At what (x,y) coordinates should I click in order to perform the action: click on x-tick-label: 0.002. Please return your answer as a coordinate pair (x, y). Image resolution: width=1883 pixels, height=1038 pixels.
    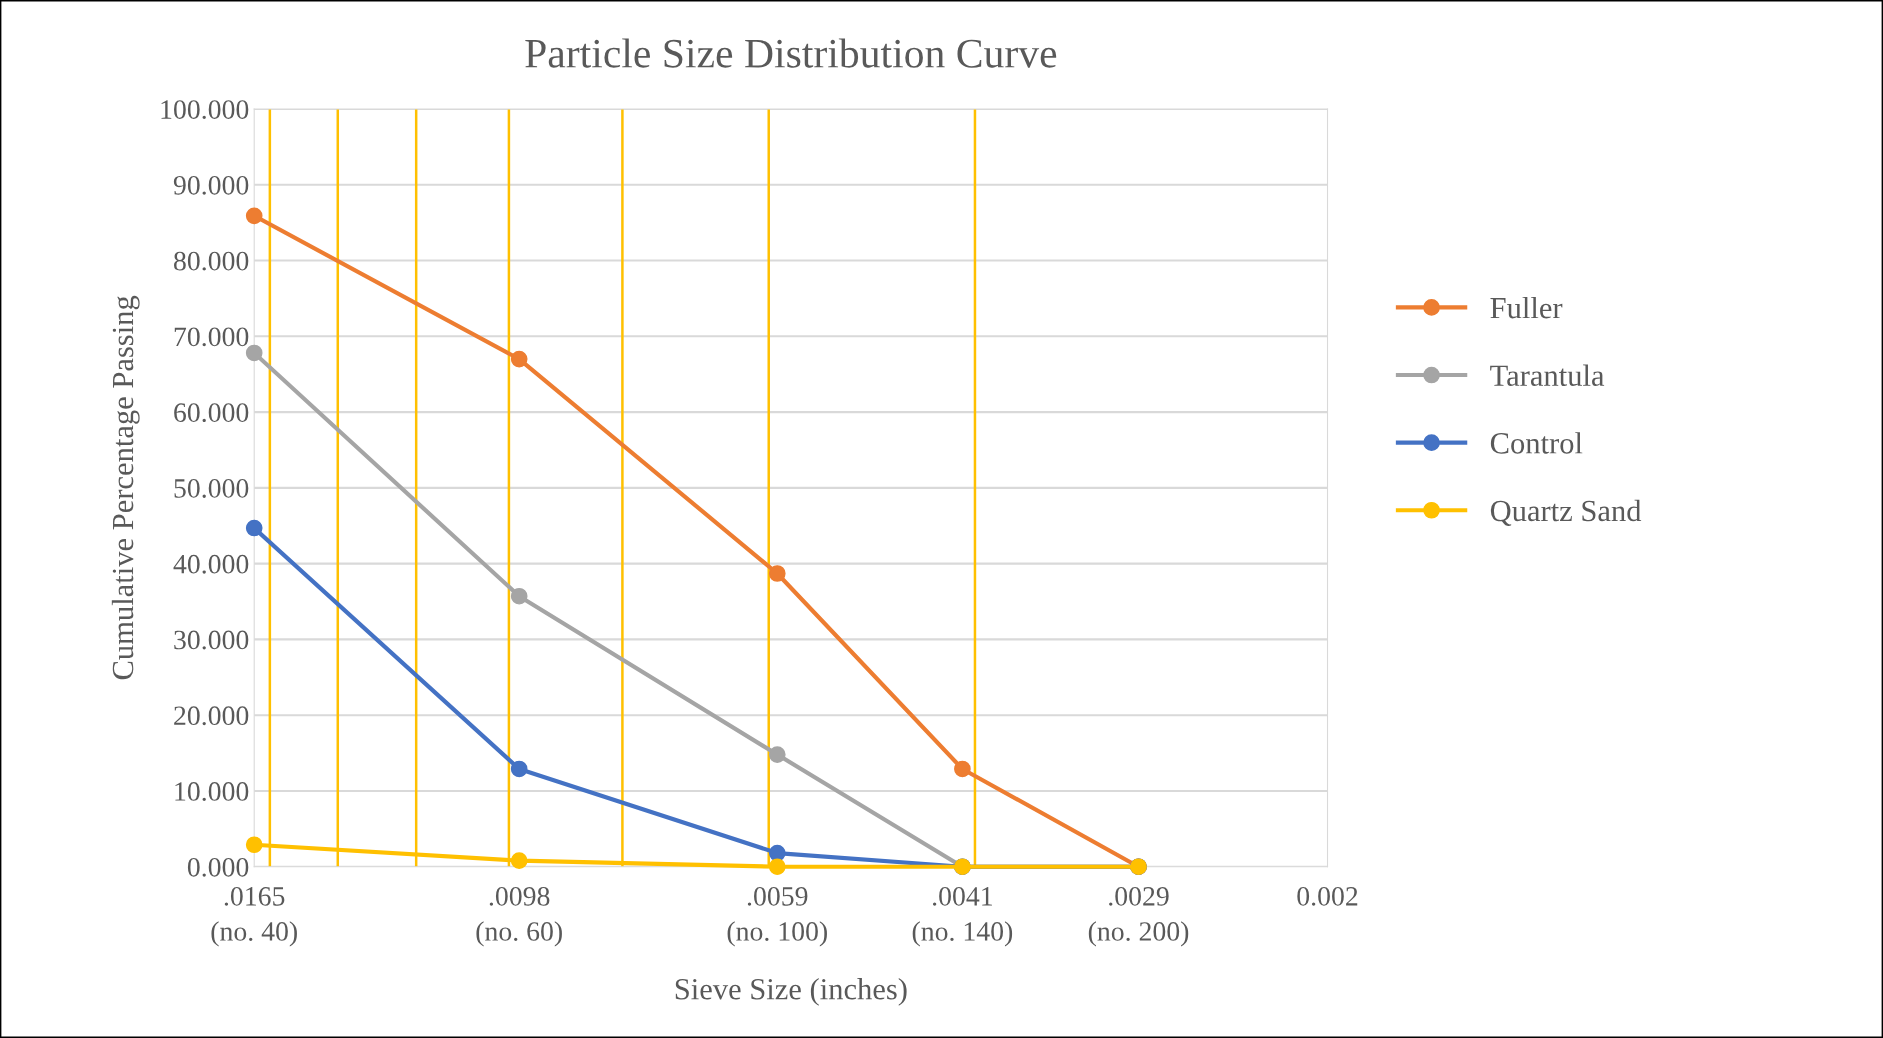
    Looking at the image, I should click on (1327, 896).